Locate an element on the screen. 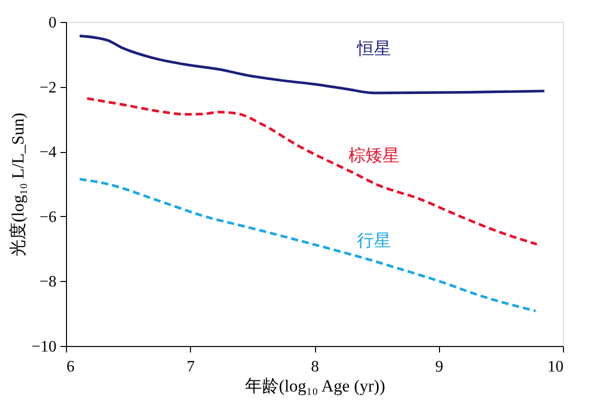  x-tick-label: 8 is located at coordinates (315, 367).